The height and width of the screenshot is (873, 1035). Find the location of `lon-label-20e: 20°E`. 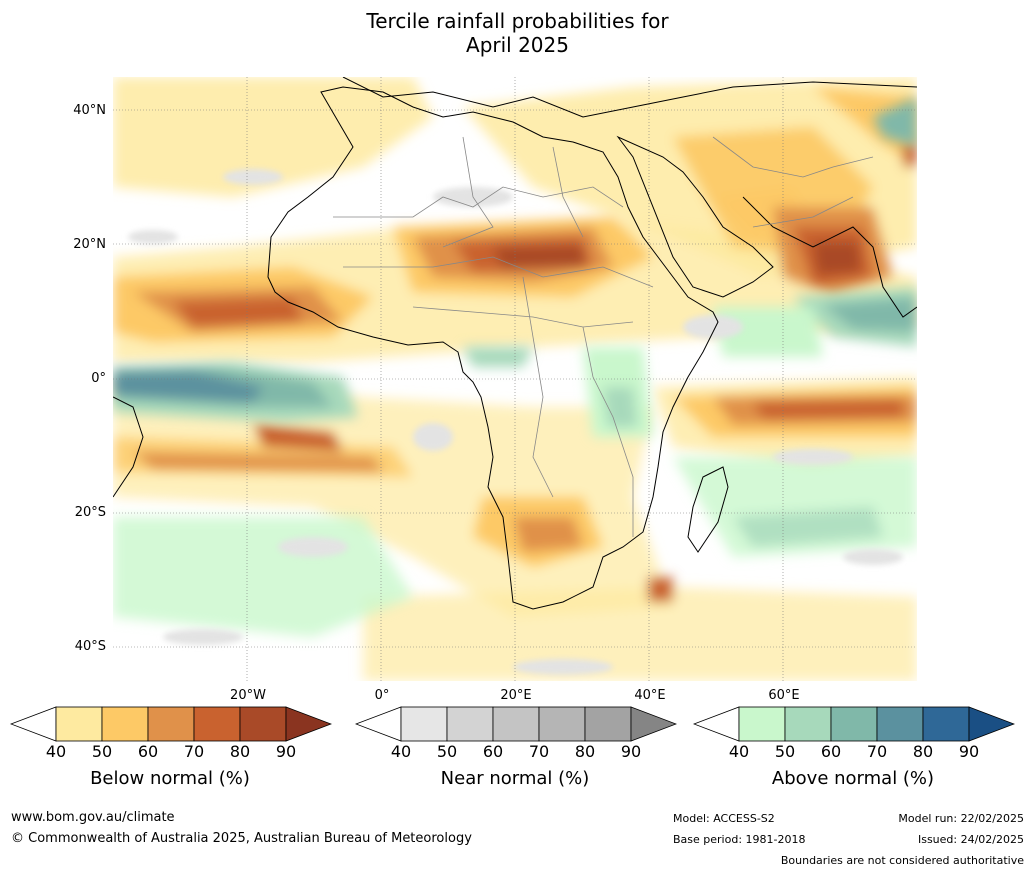

lon-label-20e: 20°E is located at coordinates (516, 695).